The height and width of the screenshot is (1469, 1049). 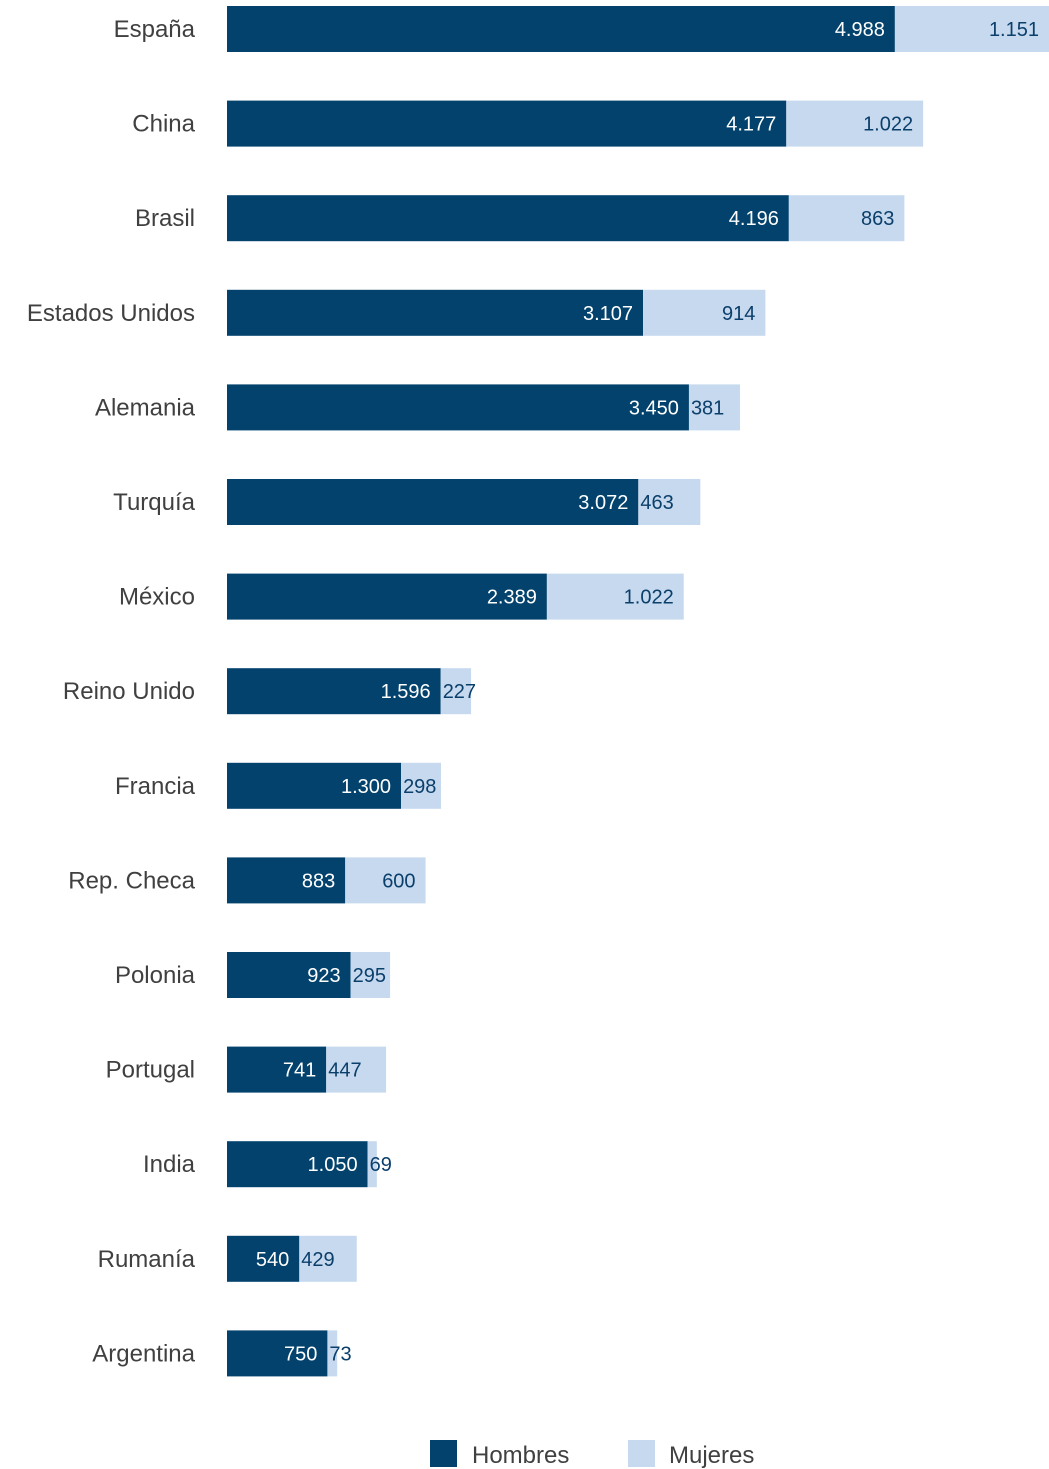 I want to click on data-label-hombres: 3.450, so click(x=654, y=408).